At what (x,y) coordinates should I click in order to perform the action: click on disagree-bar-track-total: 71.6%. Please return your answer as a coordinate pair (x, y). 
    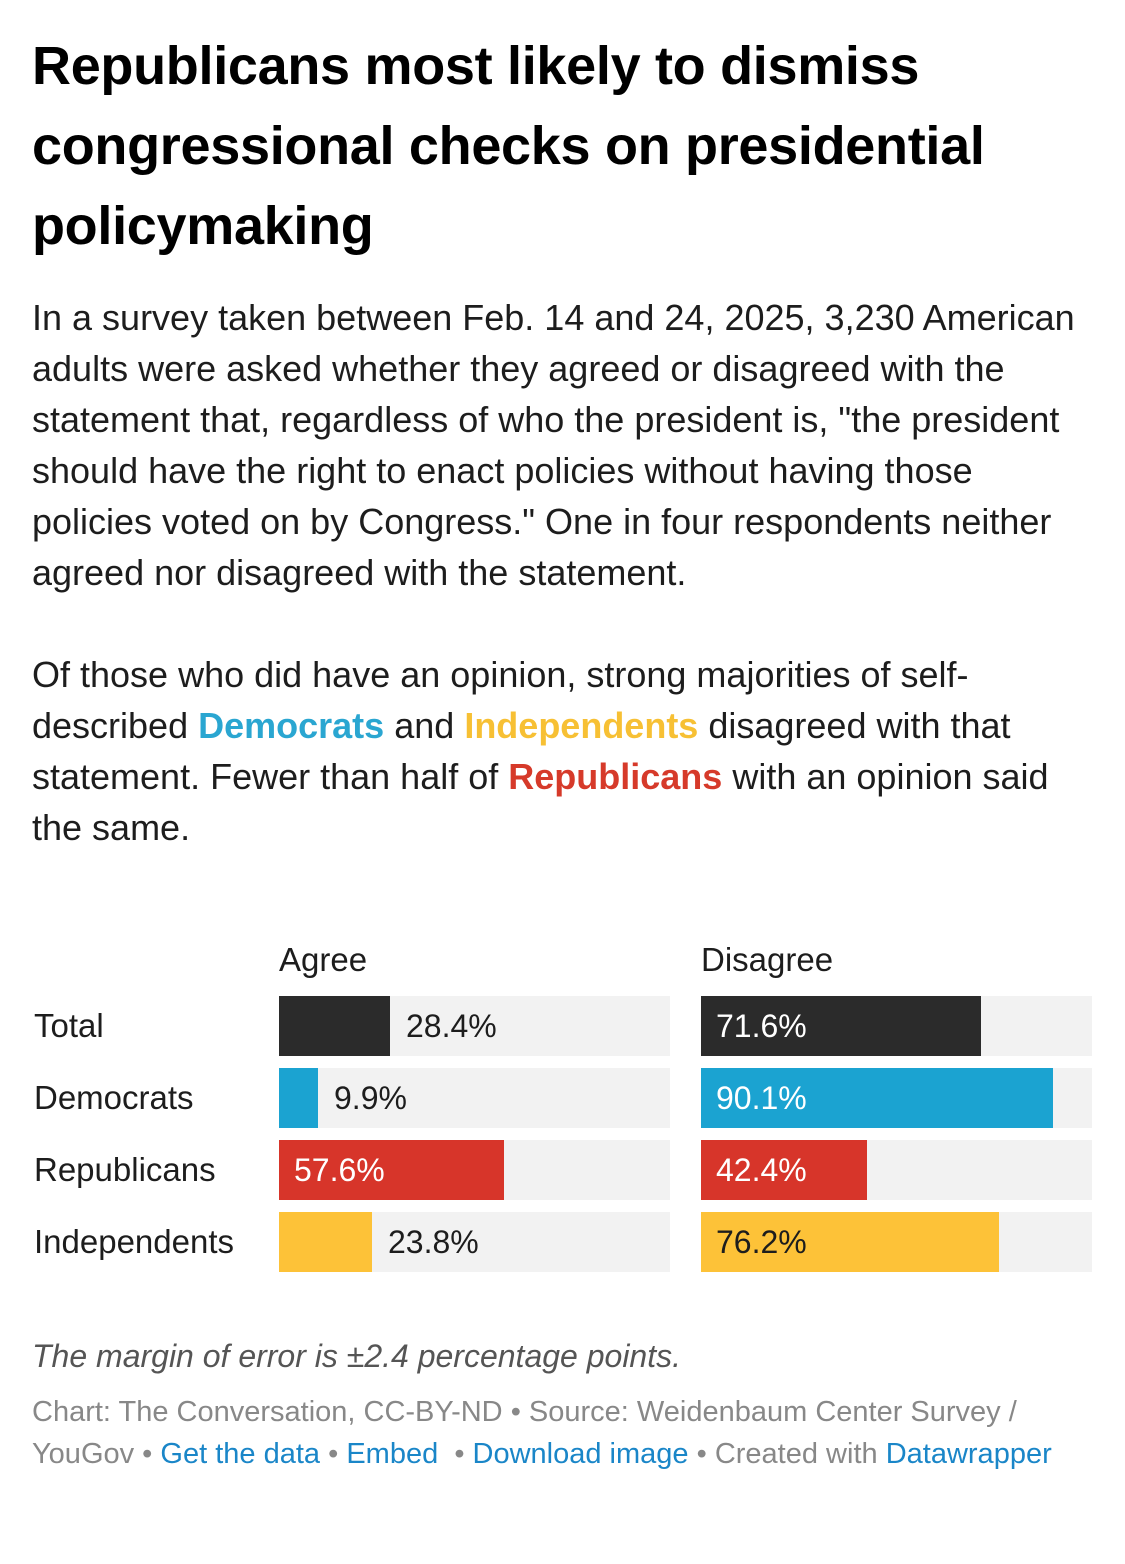
    Looking at the image, I should click on (896, 1026).